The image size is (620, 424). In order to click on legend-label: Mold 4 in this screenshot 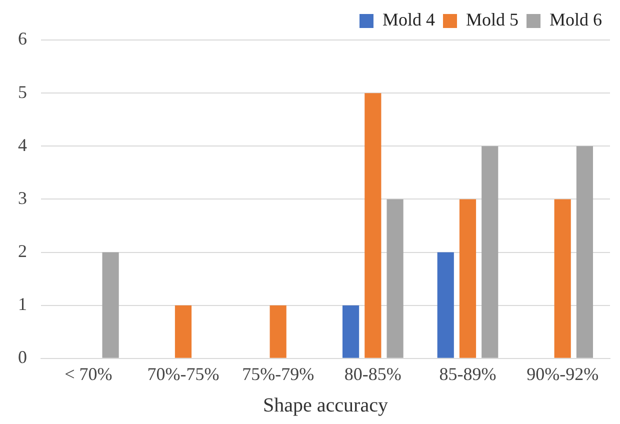, I will do `click(408, 20)`.